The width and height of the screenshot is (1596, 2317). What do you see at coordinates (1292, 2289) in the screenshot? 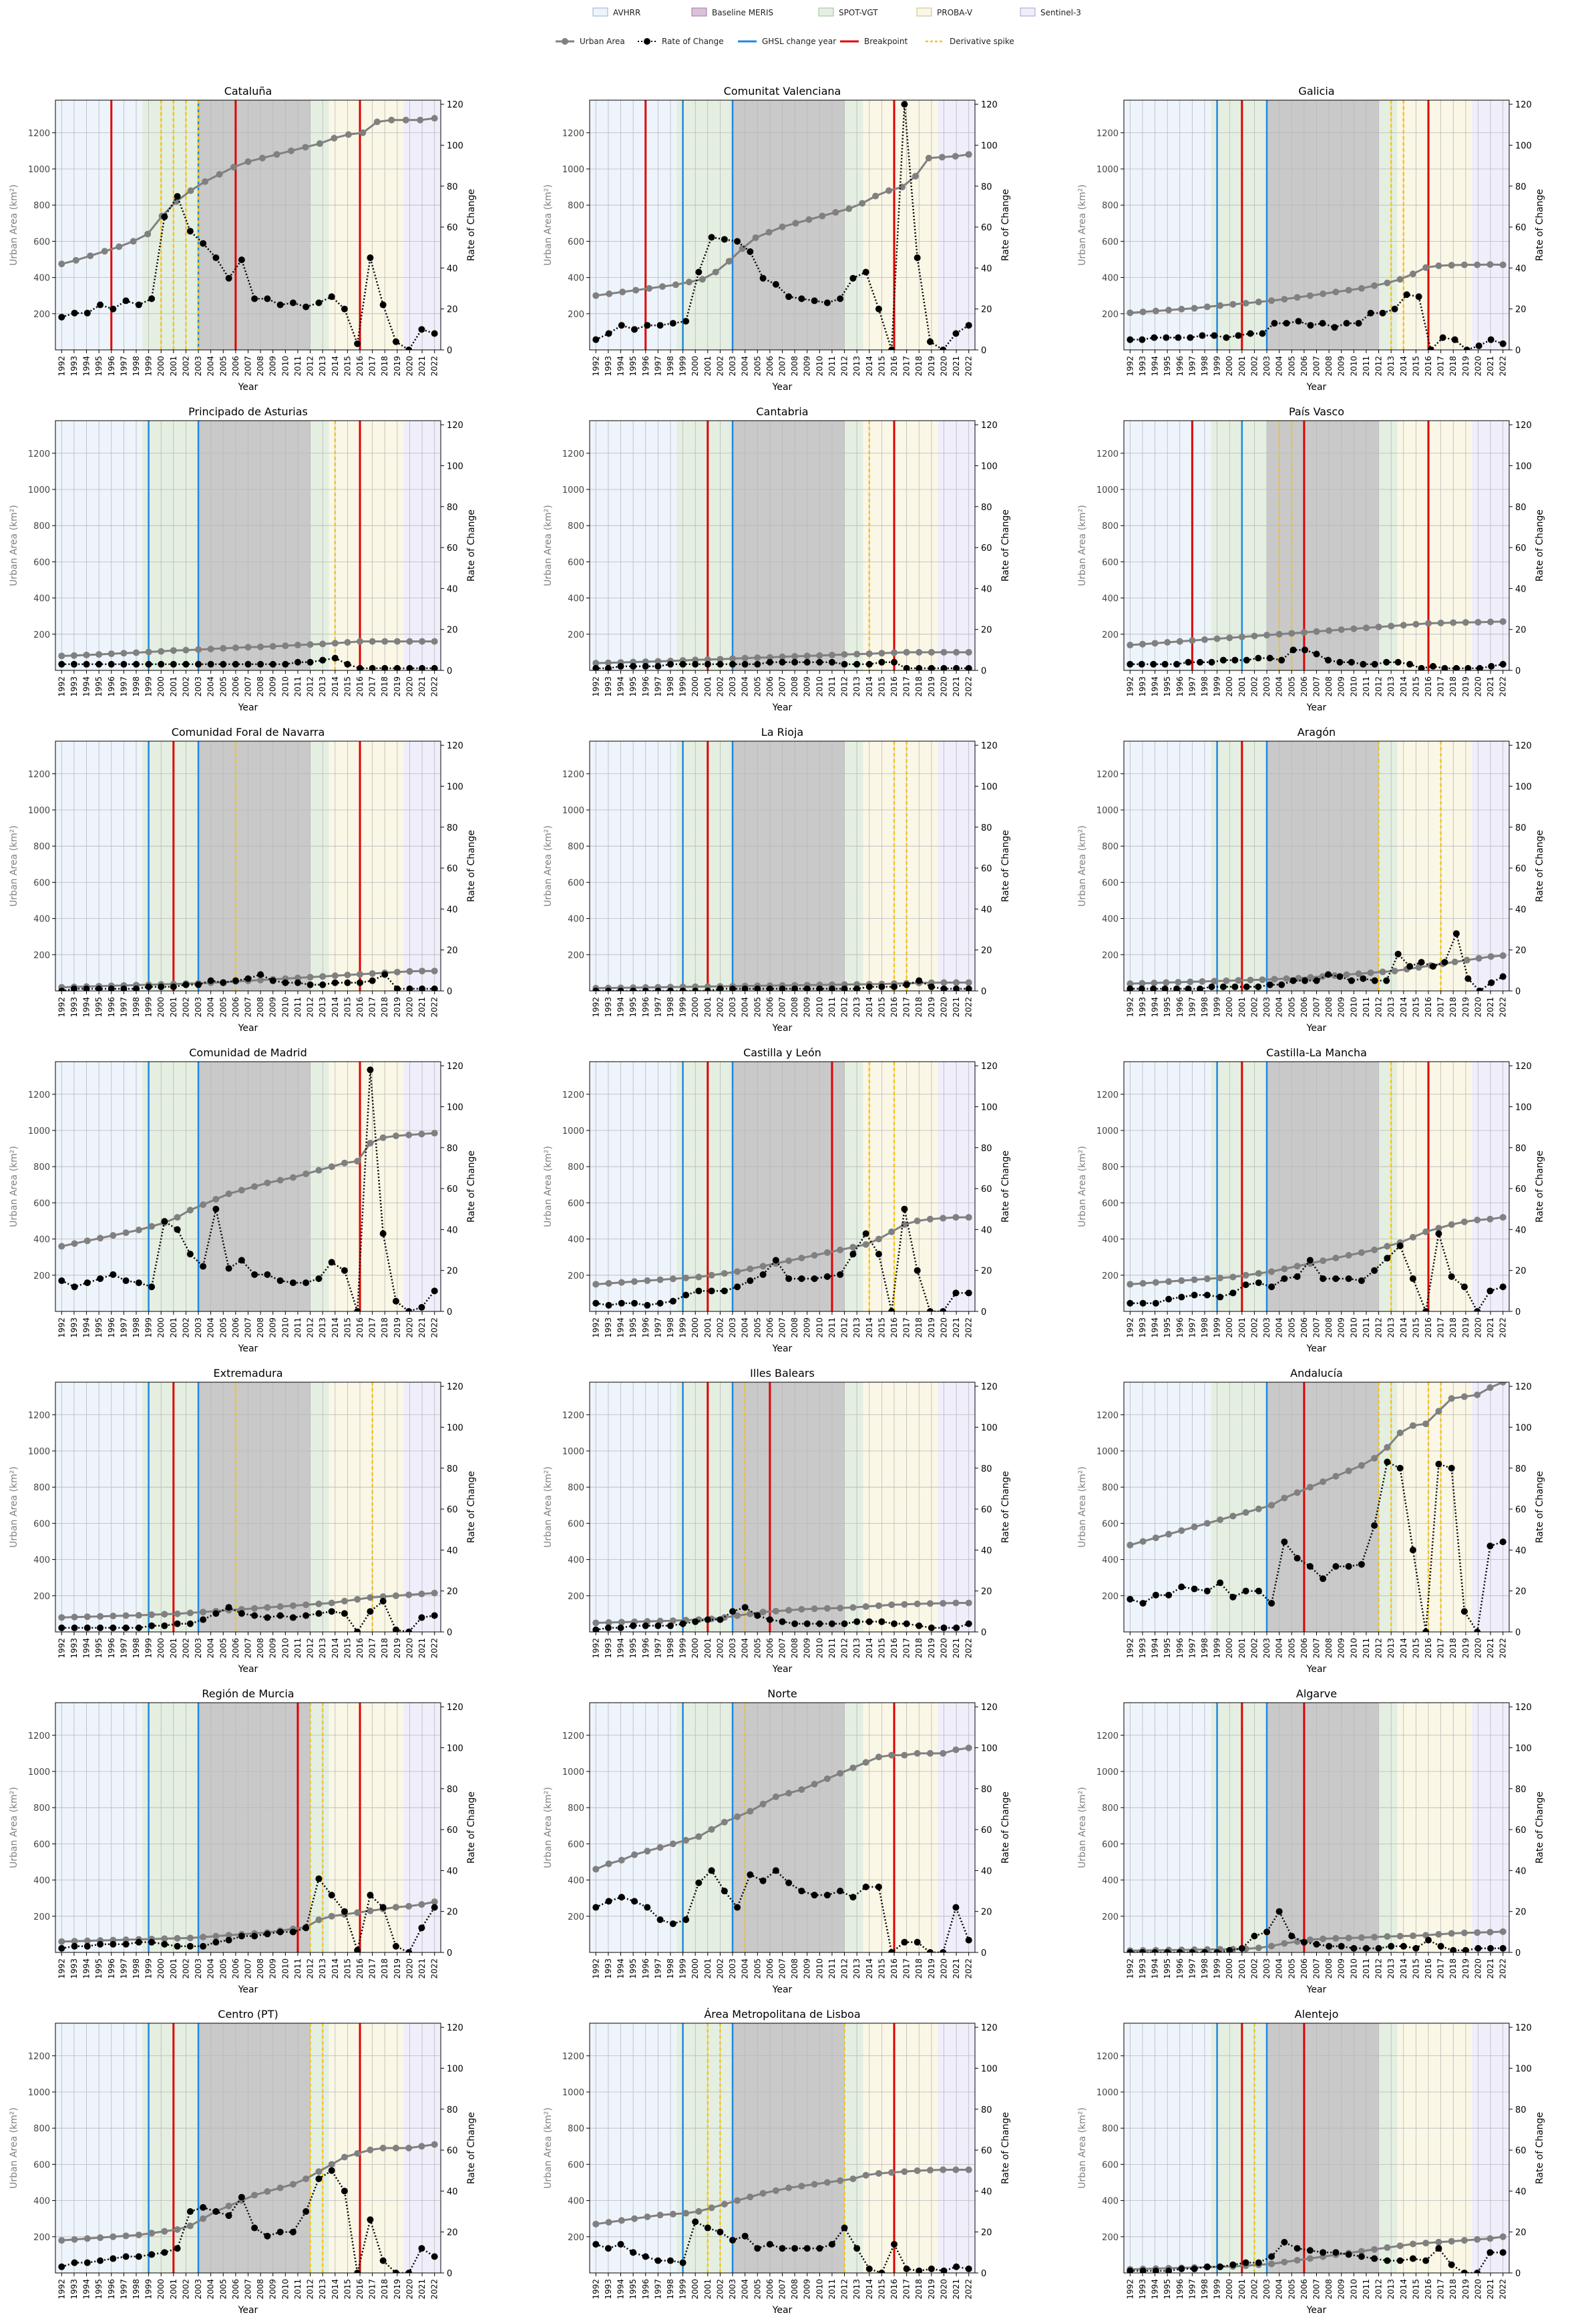
I see `x-tick-label: 2005` at bounding box center [1292, 2289].